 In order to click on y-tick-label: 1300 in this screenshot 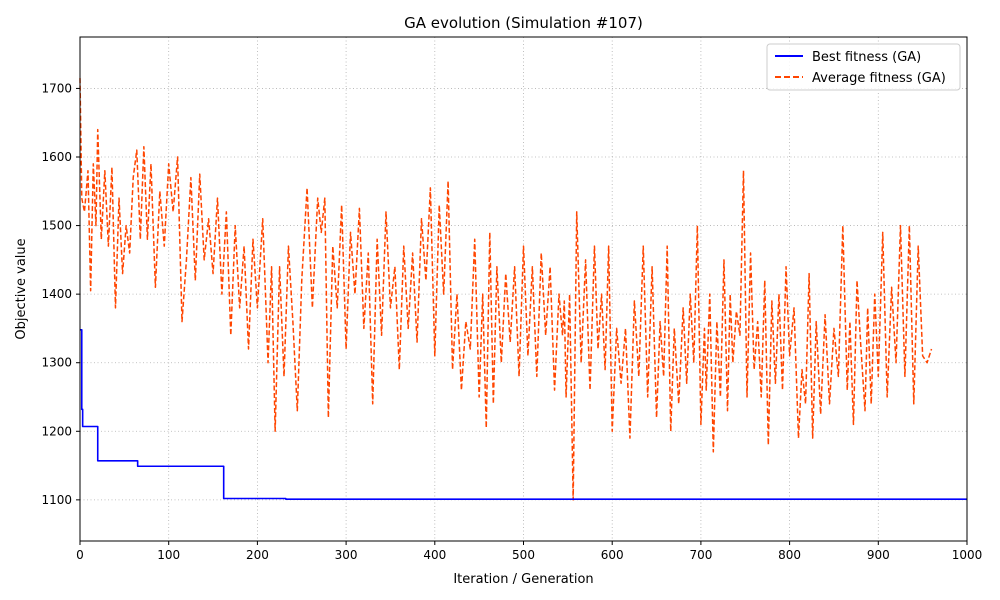, I will do `click(56, 363)`.